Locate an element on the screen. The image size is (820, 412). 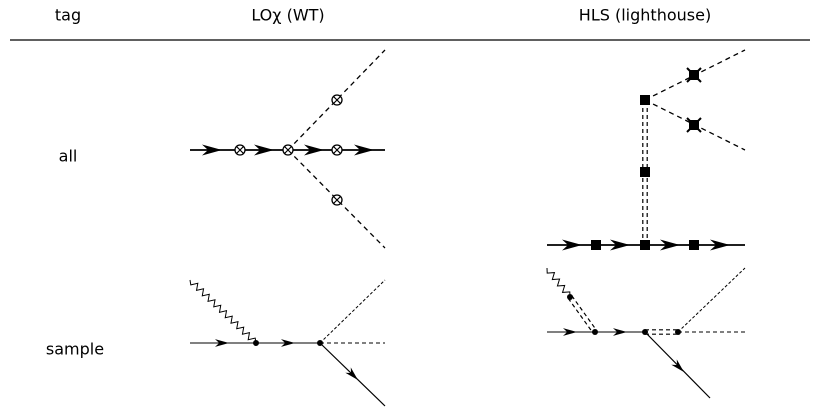
header-cell: LOχ (WT) is located at coordinates (287, 15).